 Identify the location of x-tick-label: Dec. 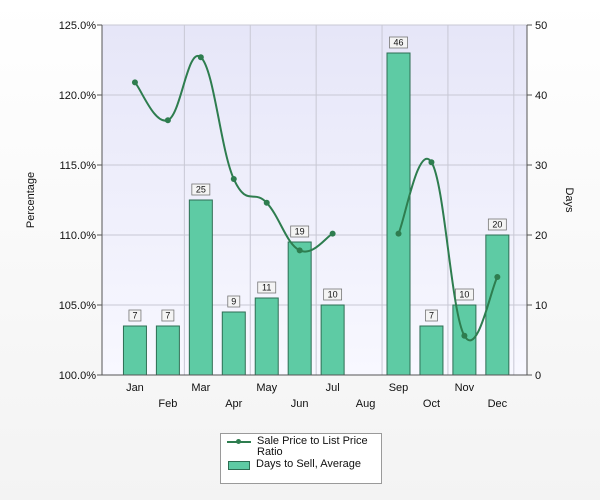
(498, 404).